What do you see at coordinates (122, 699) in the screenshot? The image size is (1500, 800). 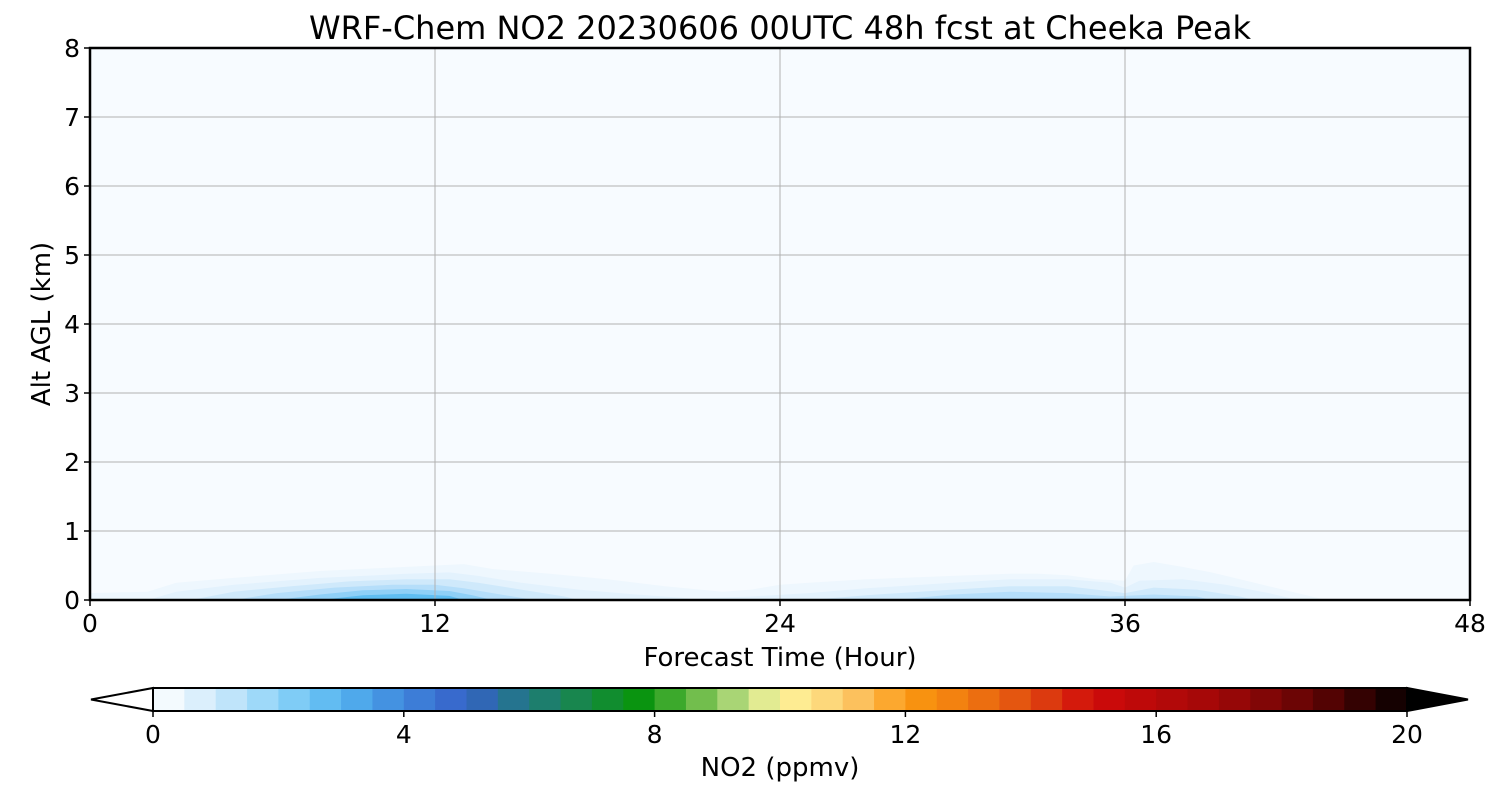 I see `colorbar-under-arrow` at bounding box center [122, 699].